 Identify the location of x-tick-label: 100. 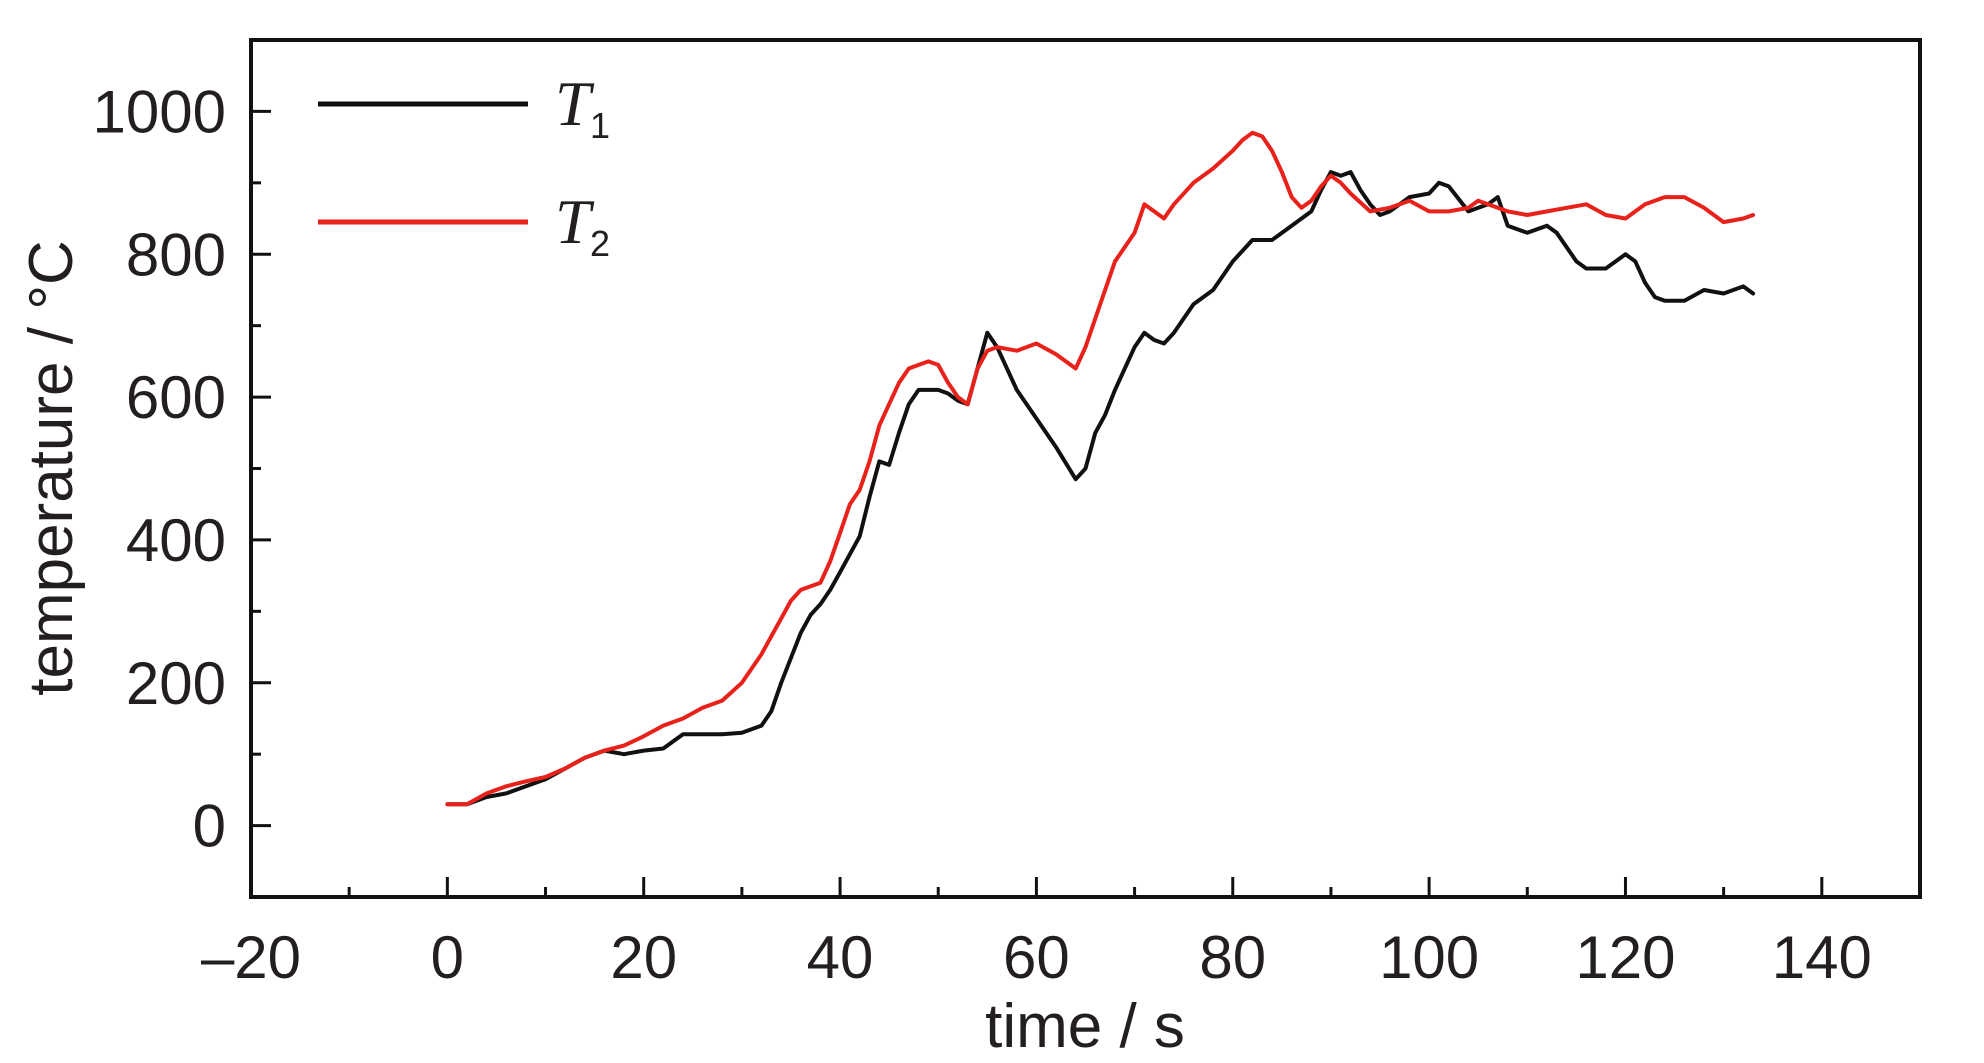
(1429, 957).